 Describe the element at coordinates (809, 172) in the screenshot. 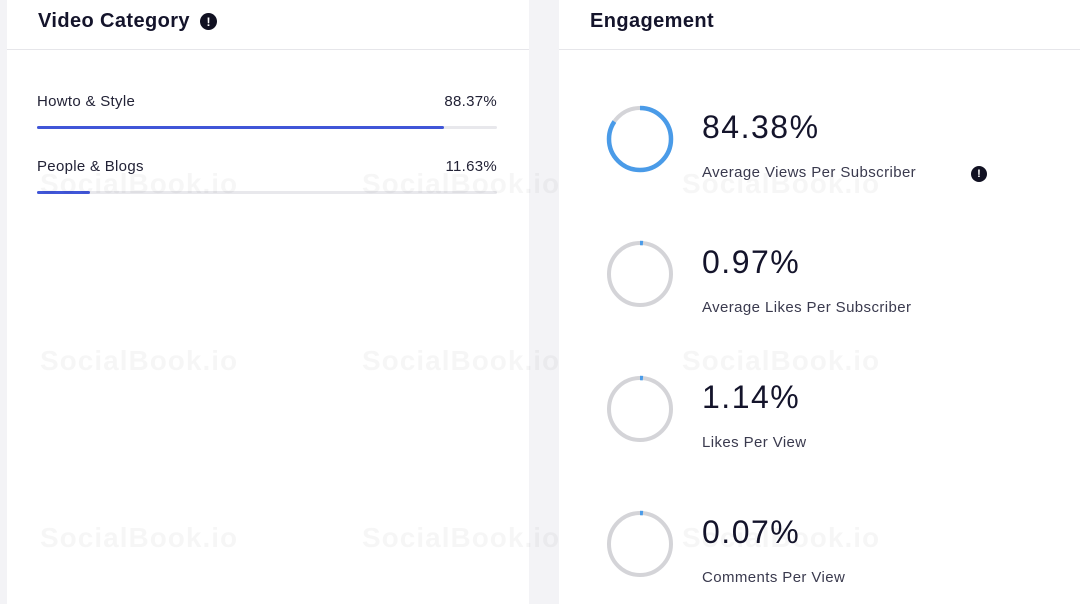

I see `metric-label: Average Views Per Subscriber` at that location.